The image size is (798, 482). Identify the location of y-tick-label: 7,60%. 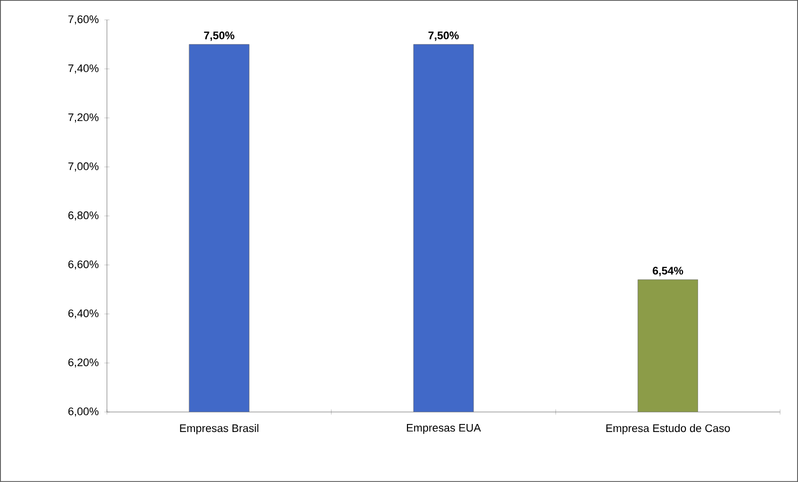
(83, 19).